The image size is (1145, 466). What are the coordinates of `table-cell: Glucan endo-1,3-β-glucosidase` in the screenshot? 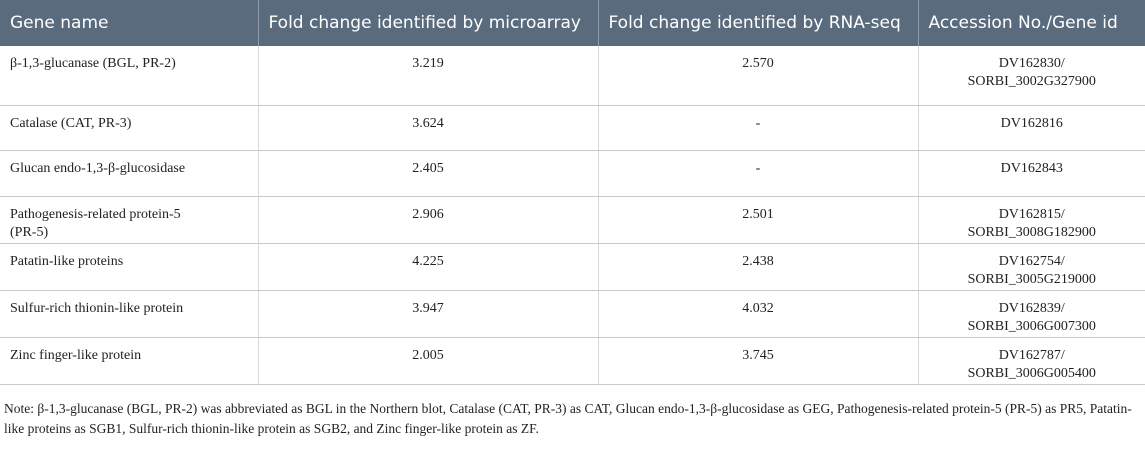 It's located at (129, 173).